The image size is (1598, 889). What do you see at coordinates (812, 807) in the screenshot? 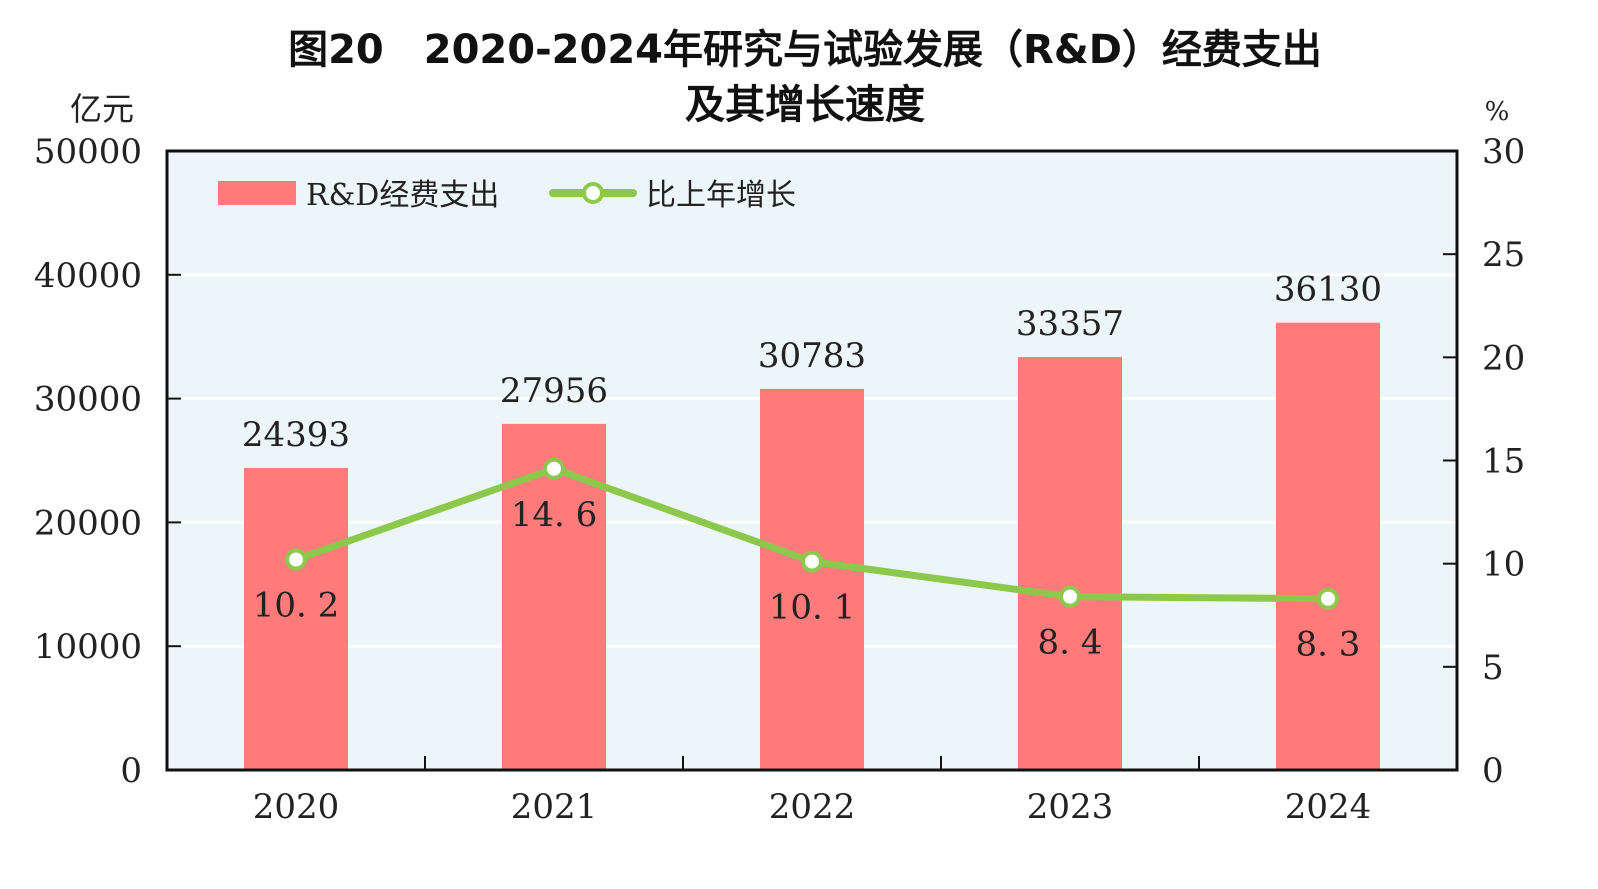
I see `x-tick-label: 2022` at bounding box center [812, 807].